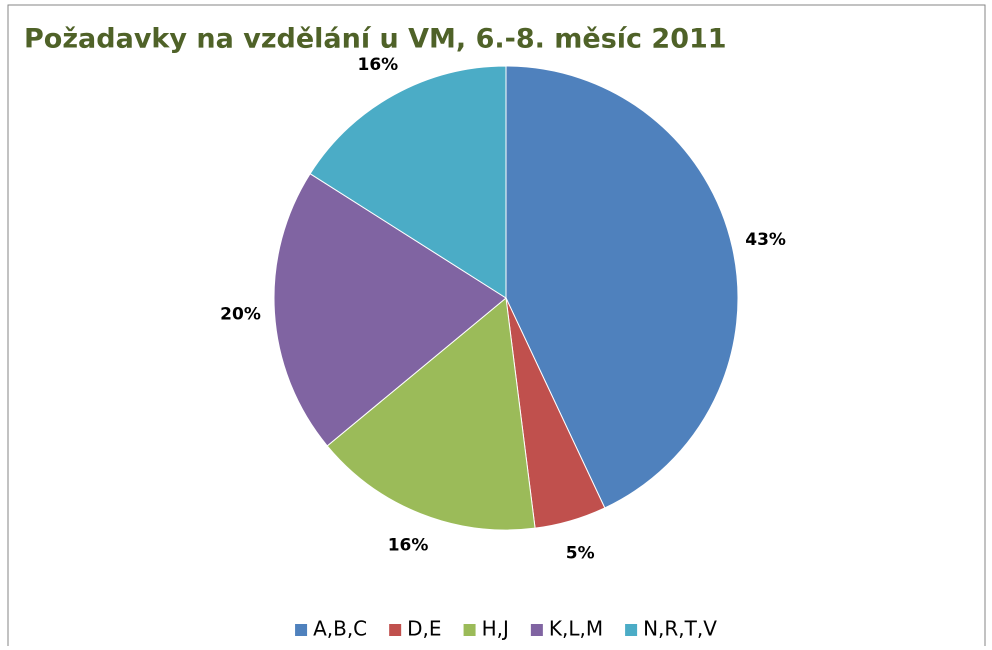 This screenshot has width=992, height=650. I want to click on data-label: 20%, so click(240, 315).